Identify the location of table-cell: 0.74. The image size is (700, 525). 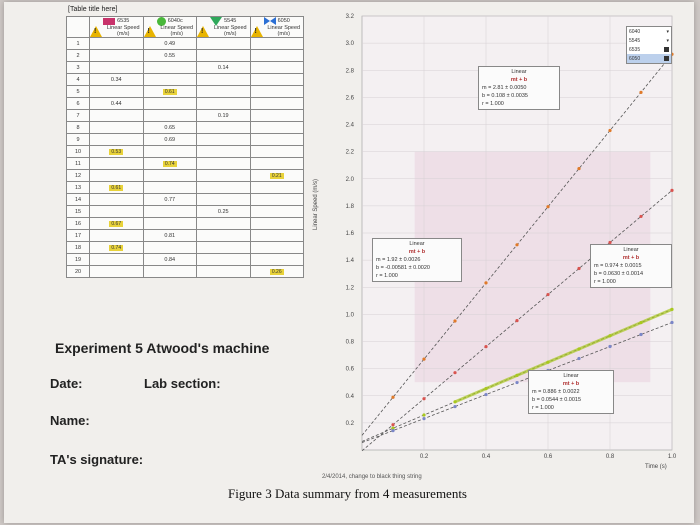
(169, 163).